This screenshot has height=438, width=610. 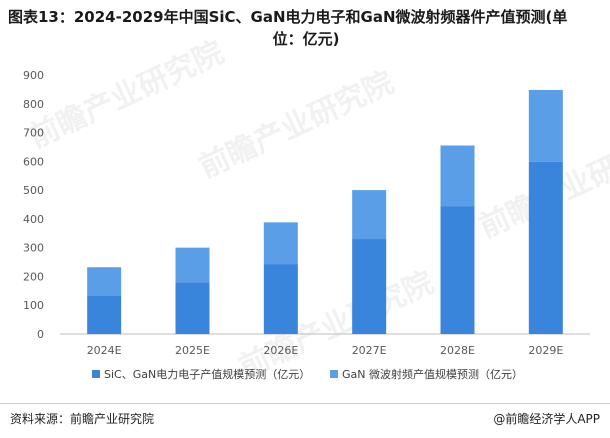 What do you see at coordinates (104, 350) in the screenshot?
I see `x-tick-label: 2024E` at bounding box center [104, 350].